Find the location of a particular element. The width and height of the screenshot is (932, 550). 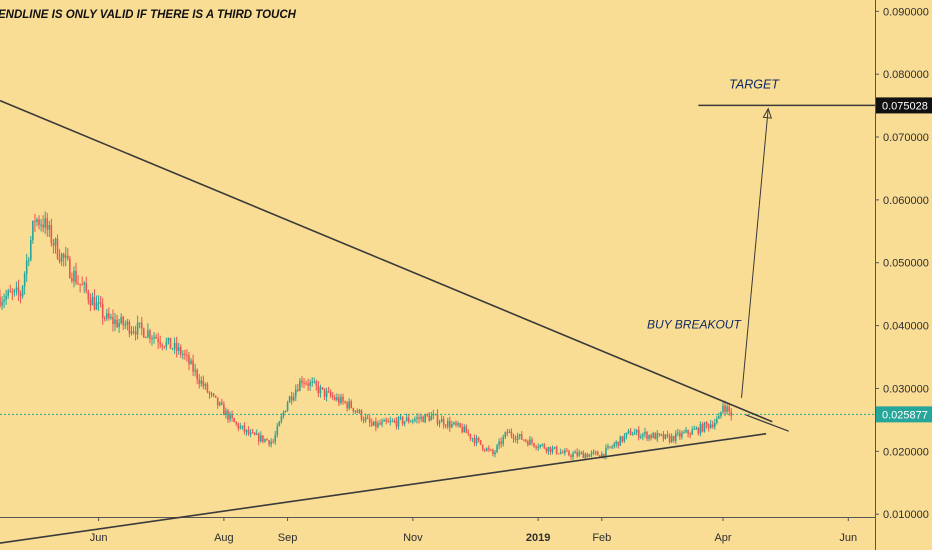

target-arrow-line is located at coordinates (754, 253).